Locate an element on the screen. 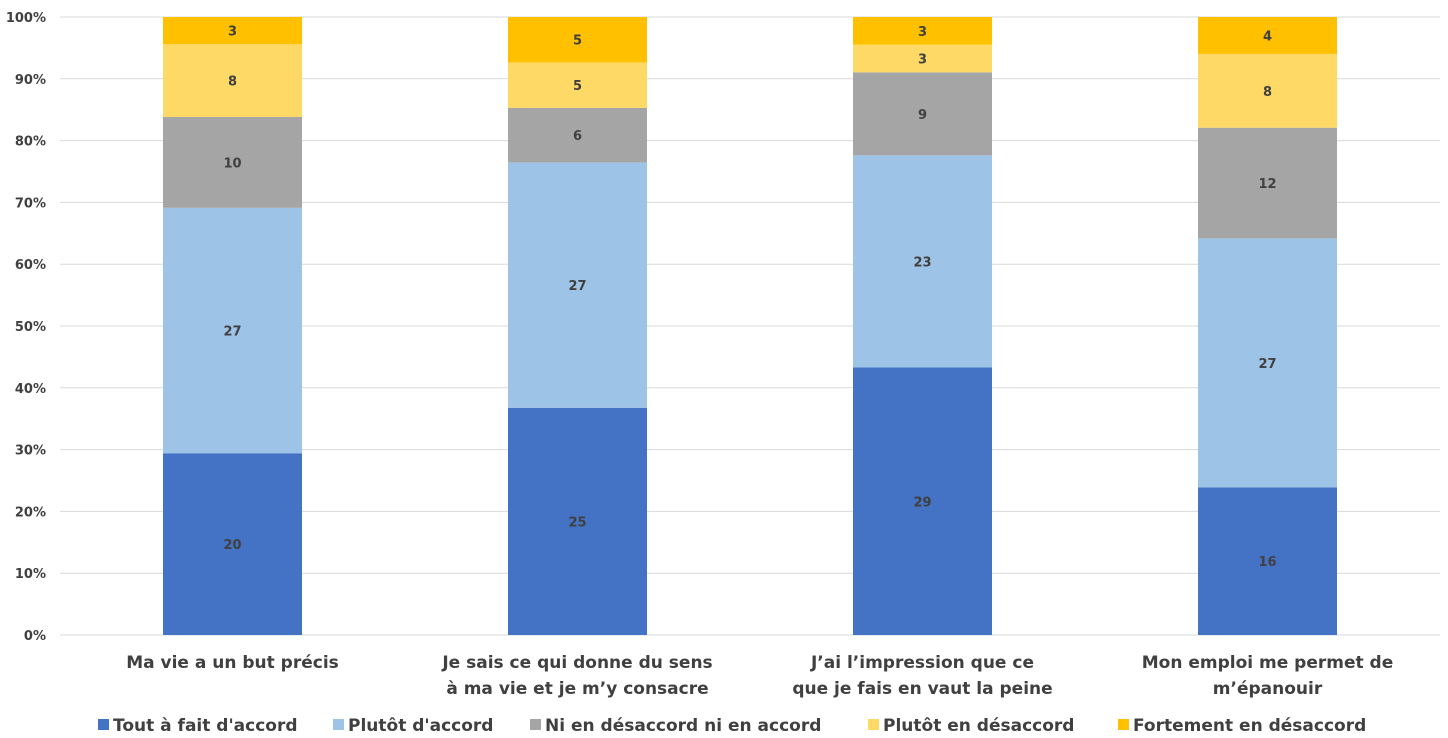  data-label: 10 is located at coordinates (232, 163).